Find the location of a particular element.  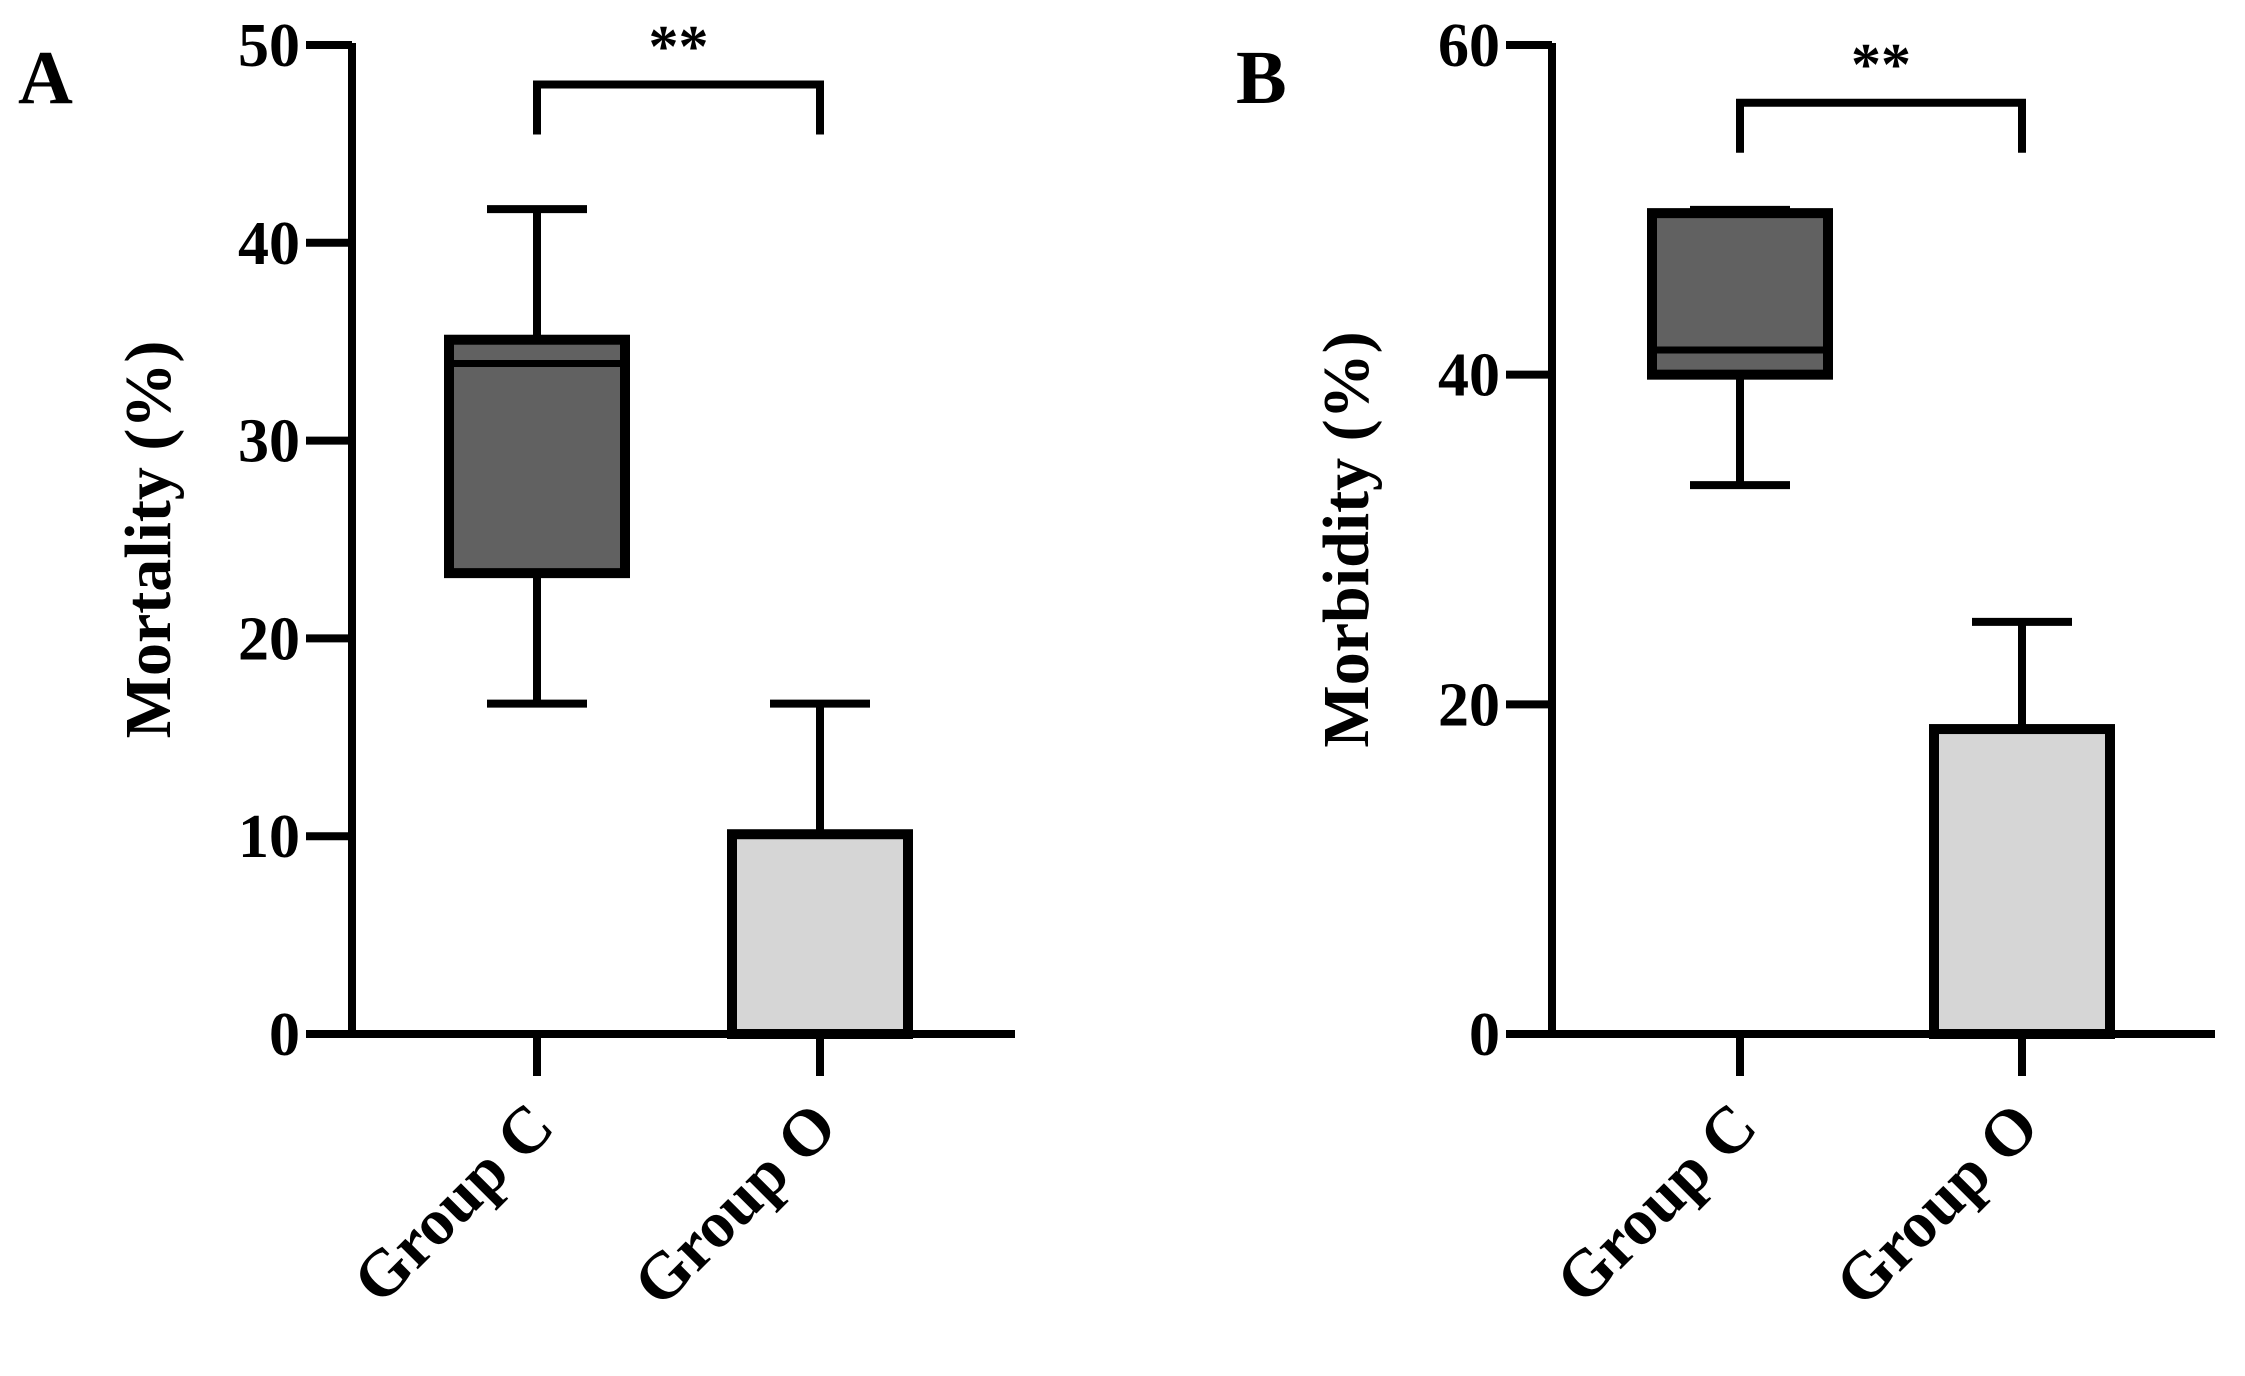

y-tick-label: 50 is located at coordinates (269, 46).